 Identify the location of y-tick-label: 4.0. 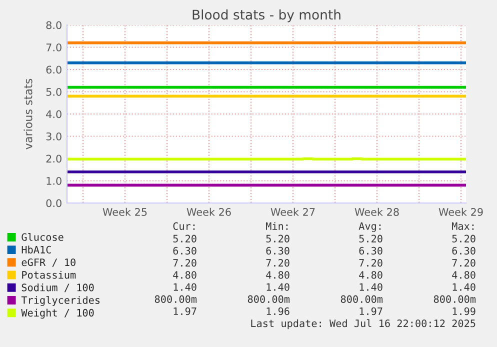
(54, 114).